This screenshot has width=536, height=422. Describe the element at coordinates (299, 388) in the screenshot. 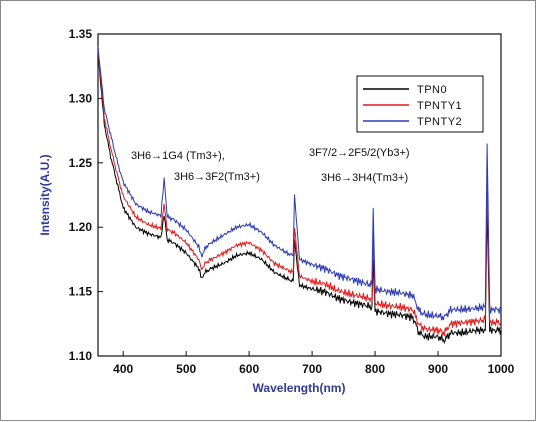

I see `x-axis-title: Wavelength(nm)` at that location.